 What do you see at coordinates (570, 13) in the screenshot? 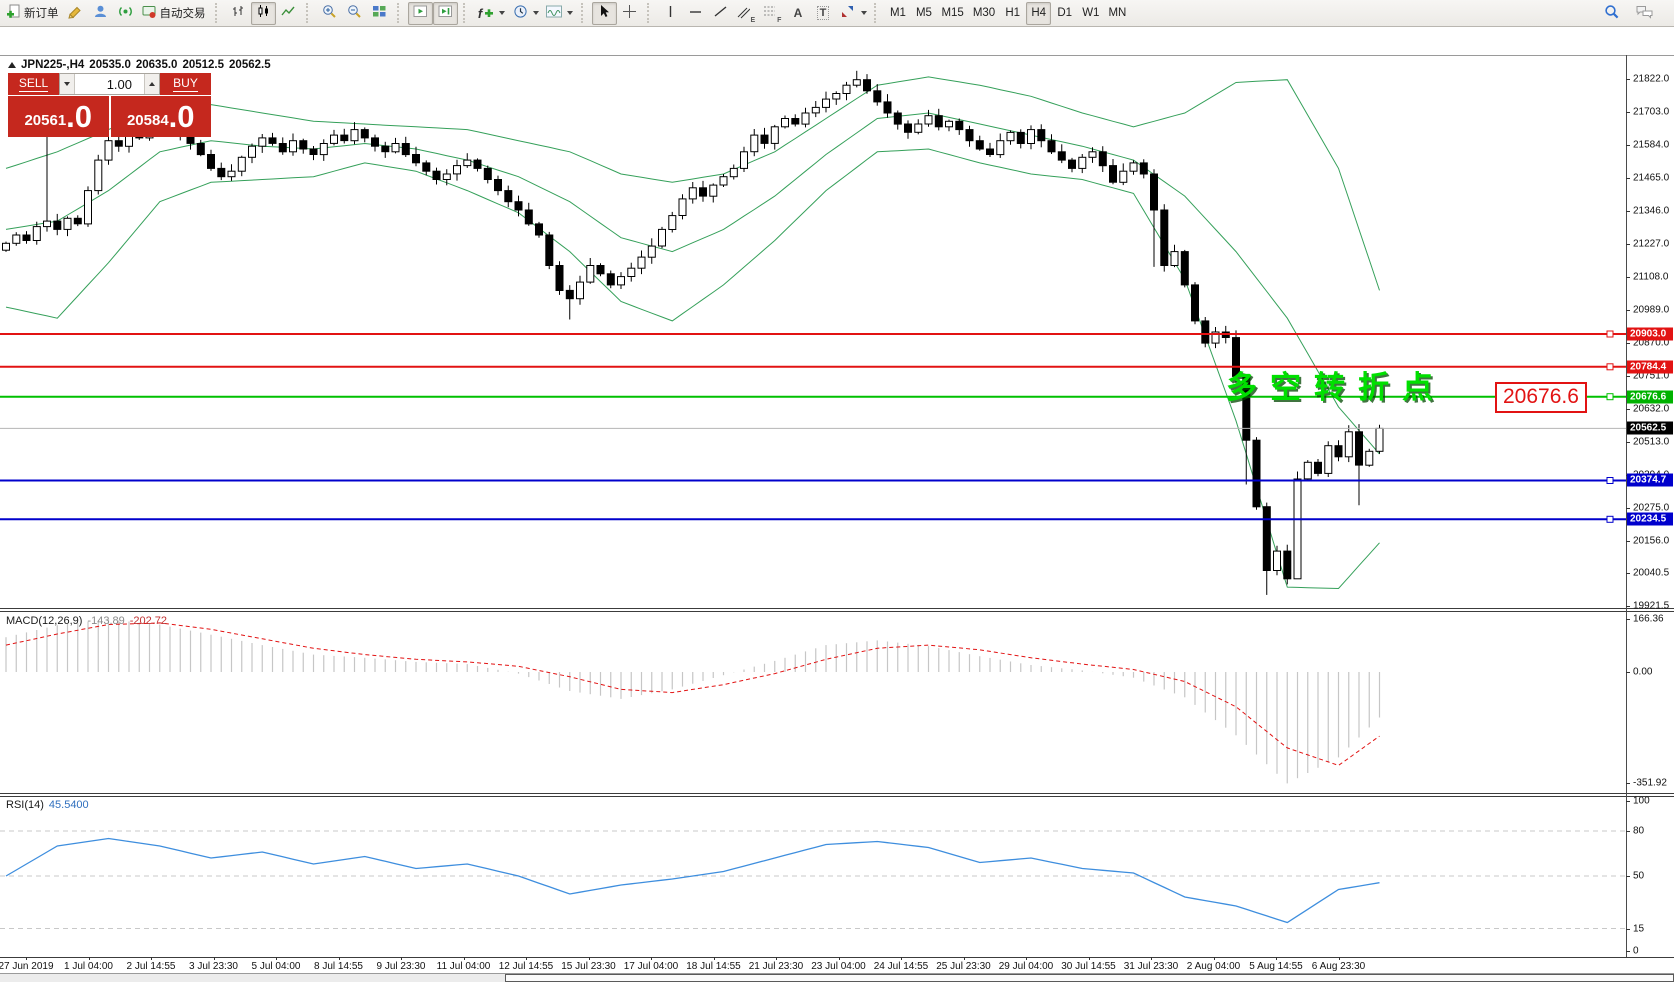
I see `templates-dropdown` at bounding box center [570, 13].